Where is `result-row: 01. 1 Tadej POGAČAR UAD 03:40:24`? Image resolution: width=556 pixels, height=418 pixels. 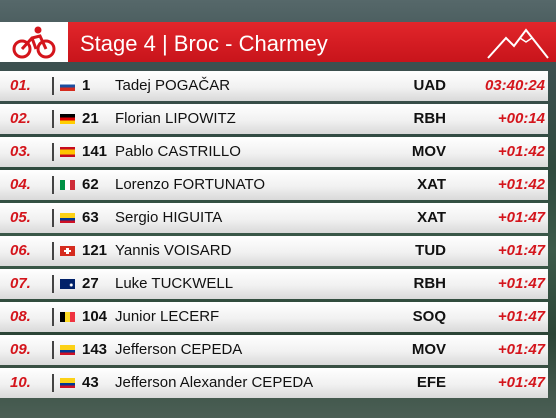 result-row: 01. 1 Tadej POGAČAR UAD 03:40:24 is located at coordinates (274, 86).